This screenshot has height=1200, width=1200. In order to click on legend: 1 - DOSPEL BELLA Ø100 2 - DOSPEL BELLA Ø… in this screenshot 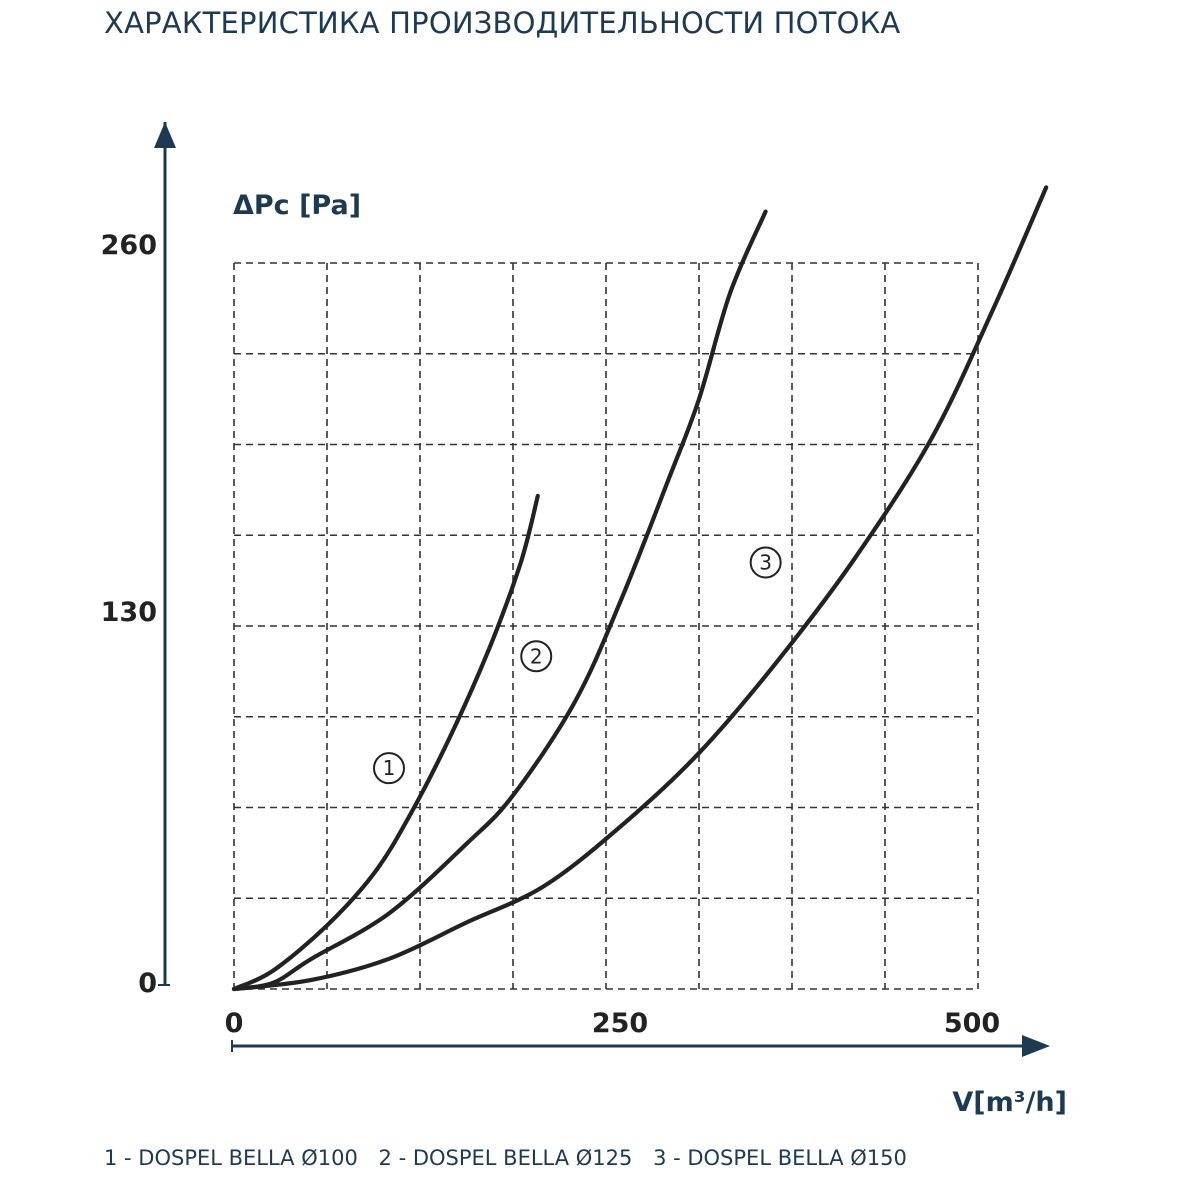, I will do `click(512, 1158)`.